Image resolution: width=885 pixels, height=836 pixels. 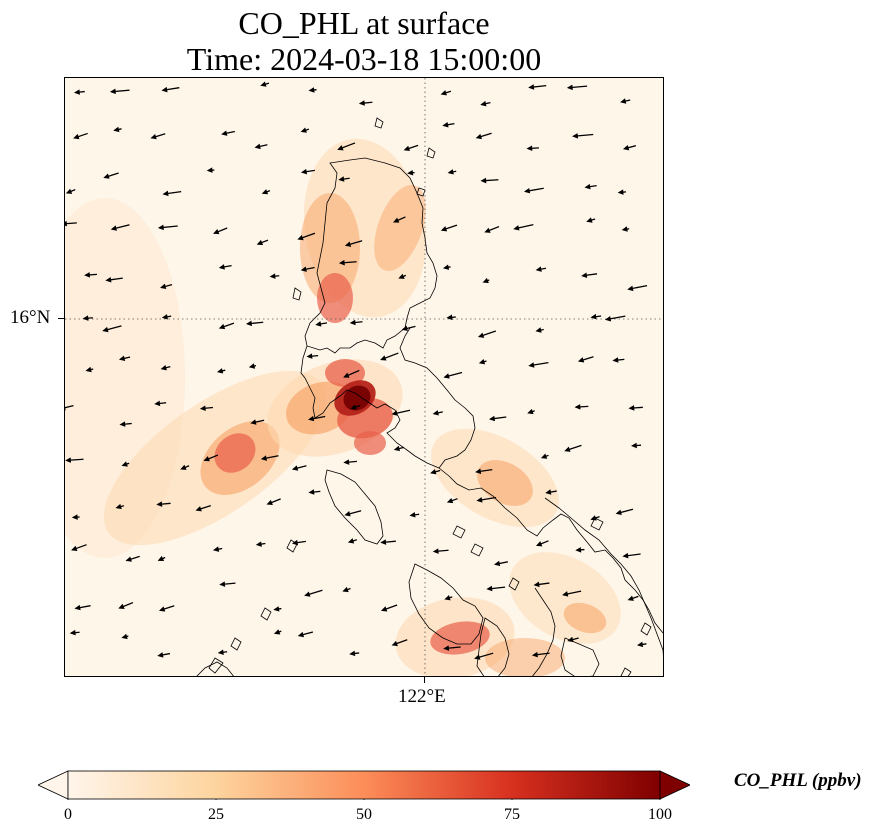 What do you see at coordinates (364, 23) in the screenshot?
I see `map-title-line1: CO_PHL at surface` at bounding box center [364, 23].